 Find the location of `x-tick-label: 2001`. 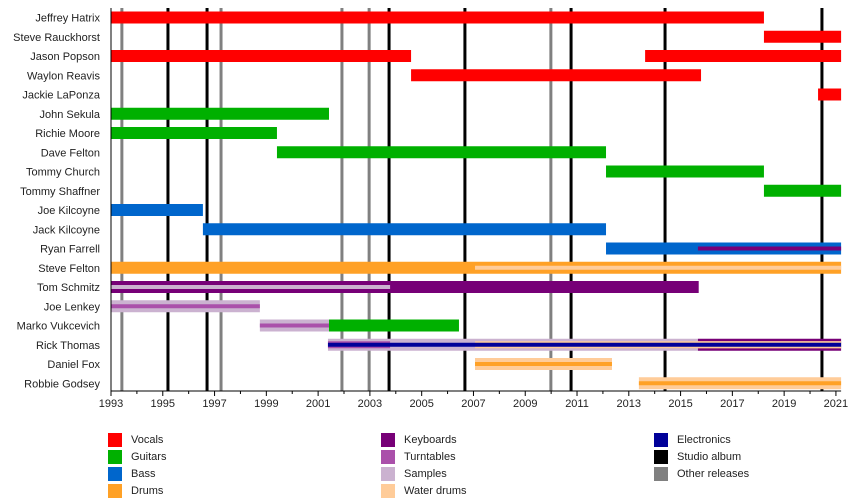

x-tick-label: 2001 is located at coordinates (318, 404).